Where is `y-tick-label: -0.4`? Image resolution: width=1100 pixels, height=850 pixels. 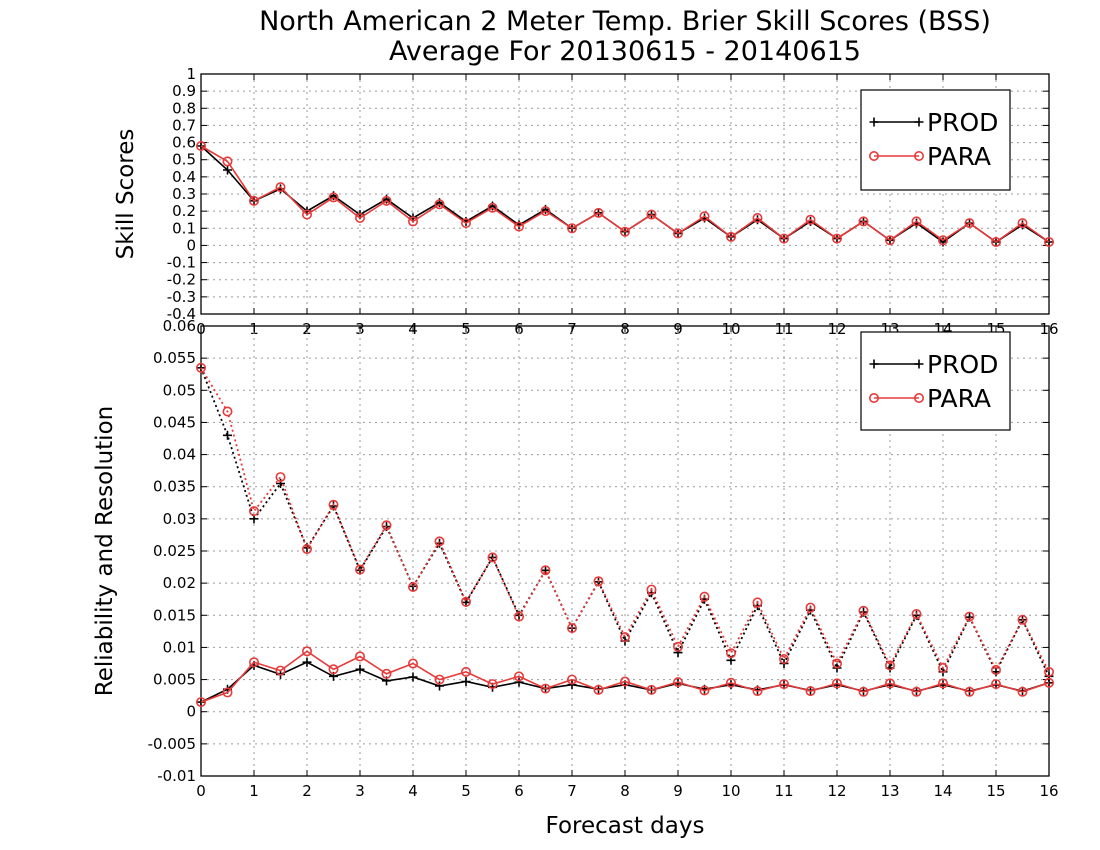 y-tick-label: -0.4 is located at coordinates (181, 314).